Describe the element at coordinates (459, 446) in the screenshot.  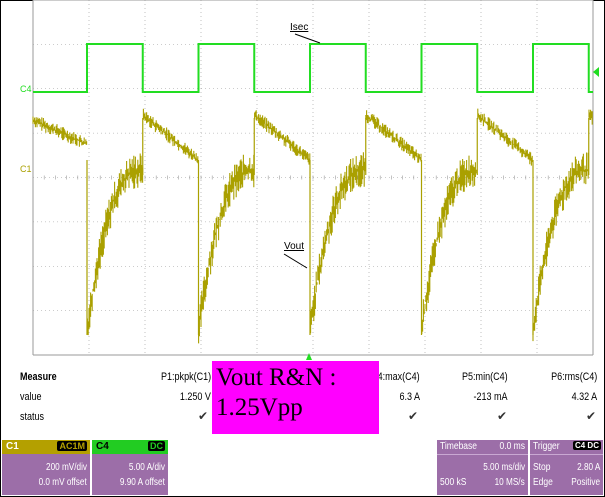
I see `timebase-label: Timebase` at that location.